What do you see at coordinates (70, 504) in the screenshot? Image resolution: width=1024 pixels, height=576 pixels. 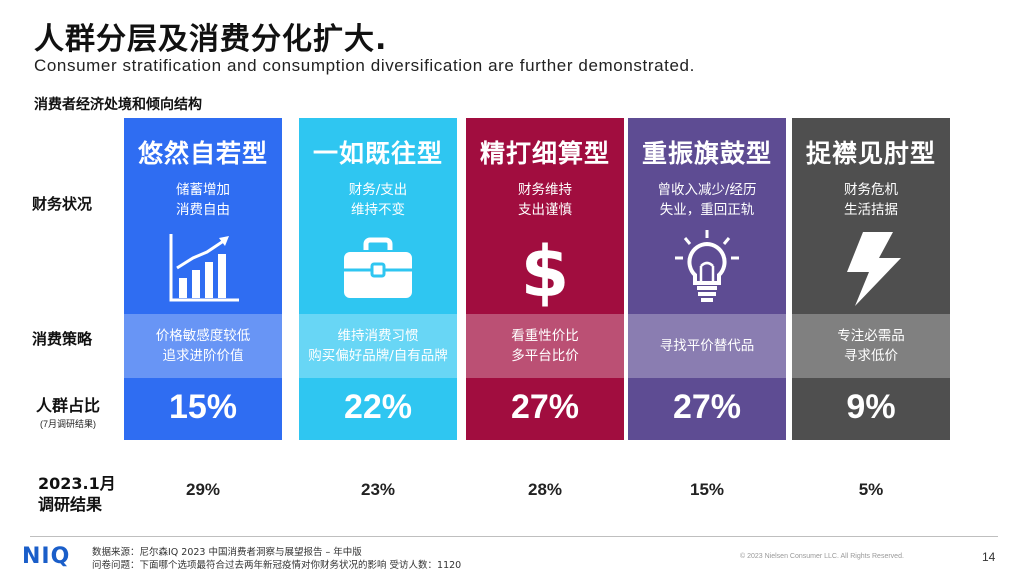 I see `row-label-jan-line2: 调研结果` at bounding box center [70, 504].